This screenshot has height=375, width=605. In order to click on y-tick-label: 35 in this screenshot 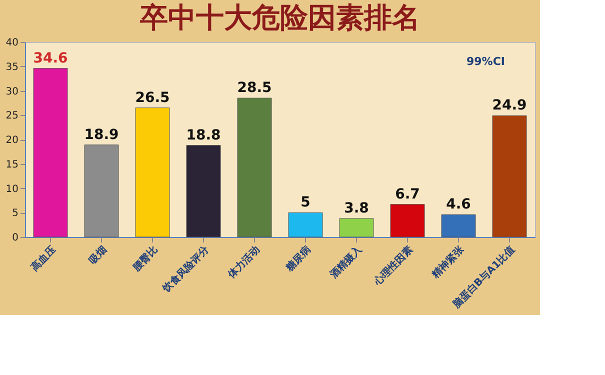, I will do `click(12, 67)`.